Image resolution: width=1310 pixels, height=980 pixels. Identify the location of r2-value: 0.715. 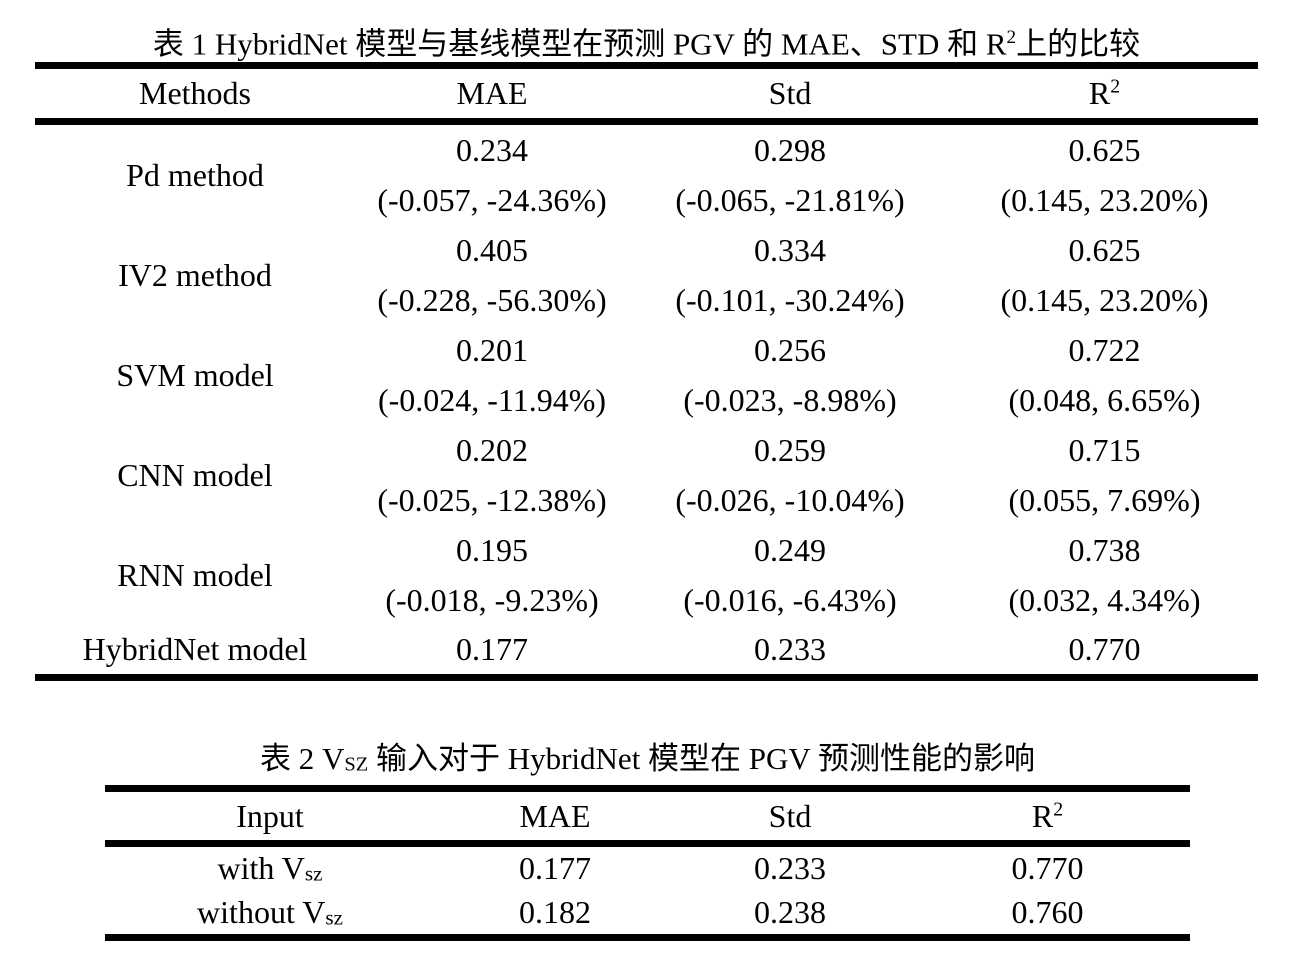
(1104, 450).